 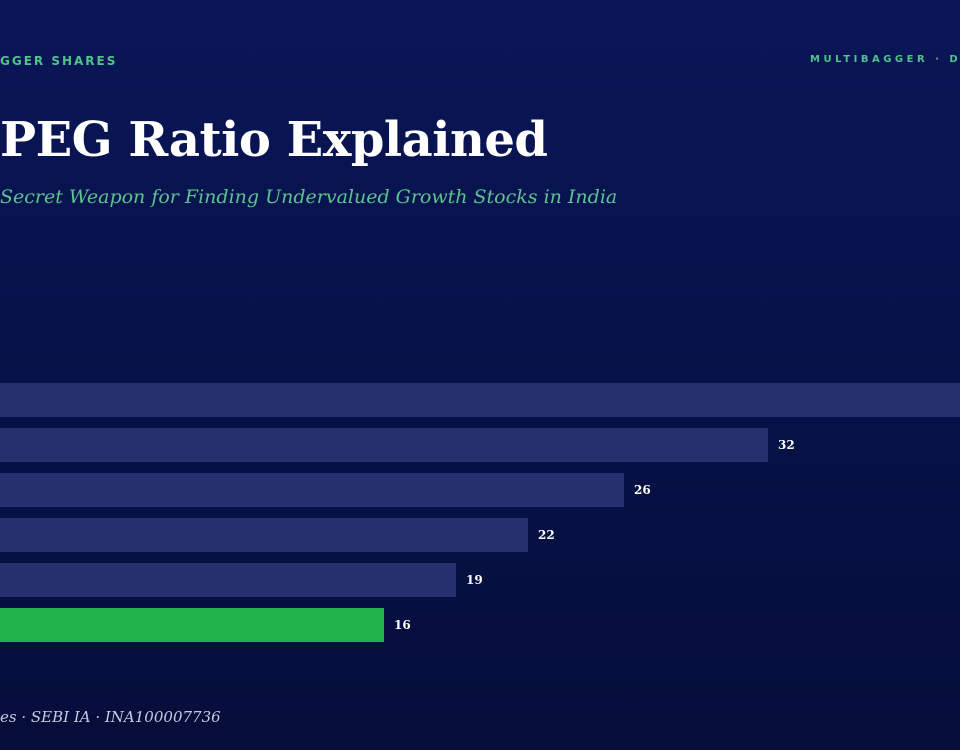 What do you see at coordinates (546, 535) in the screenshot?
I see `bar-value-label-4: 22` at bounding box center [546, 535].